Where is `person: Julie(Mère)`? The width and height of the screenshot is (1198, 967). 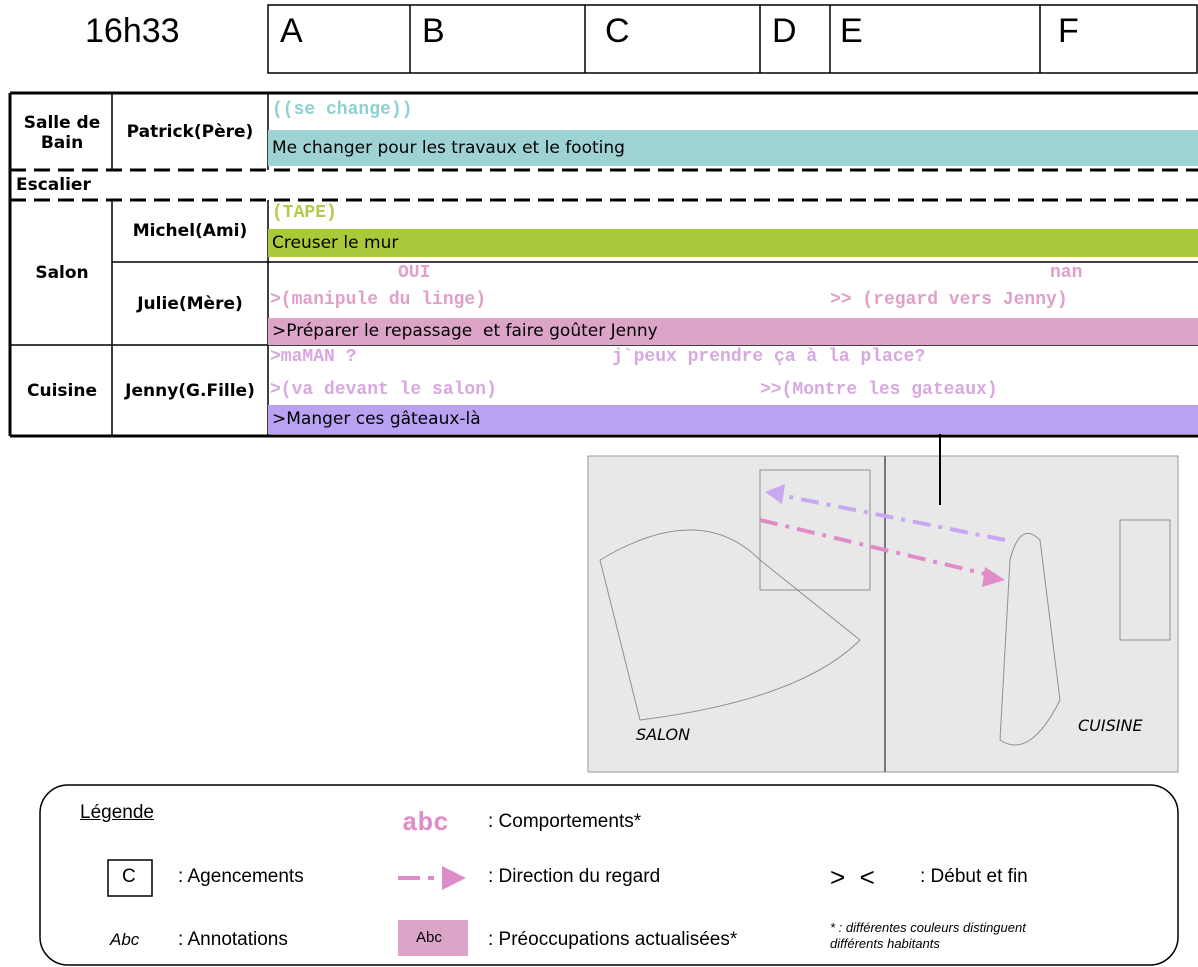 person: Julie(Mère) is located at coordinates (190, 303).